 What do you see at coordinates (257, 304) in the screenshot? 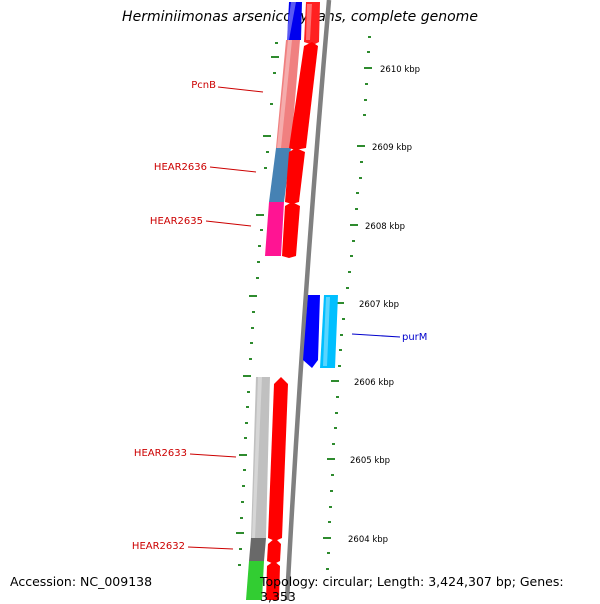
I see `inner-ruler` at bounding box center [257, 304].